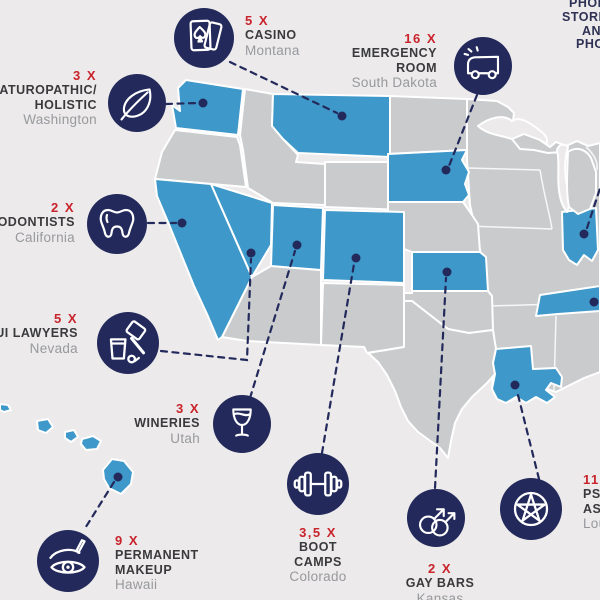 The height and width of the screenshot is (600, 600). What do you see at coordinates (185, 438) in the screenshot?
I see `state-label: Utah` at bounding box center [185, 438].